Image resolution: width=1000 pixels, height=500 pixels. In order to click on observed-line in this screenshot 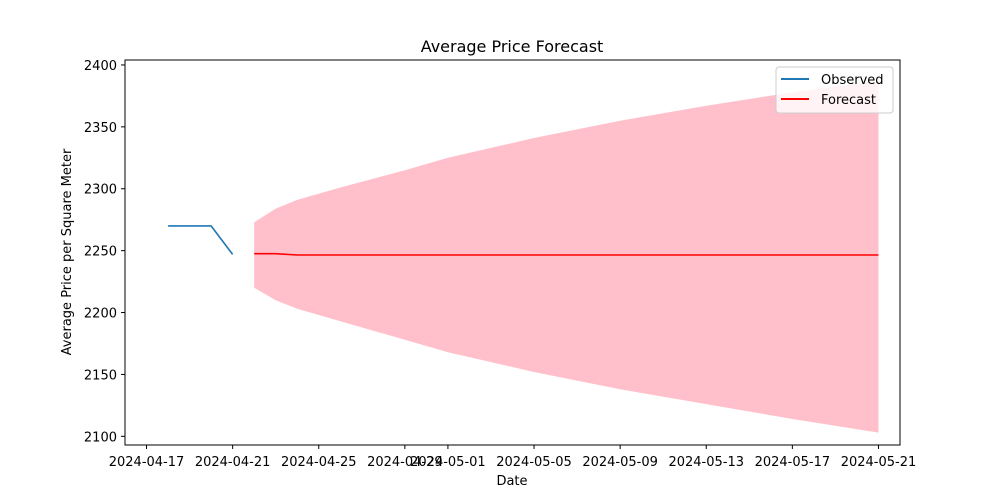, I will do `click(201, 240)`.